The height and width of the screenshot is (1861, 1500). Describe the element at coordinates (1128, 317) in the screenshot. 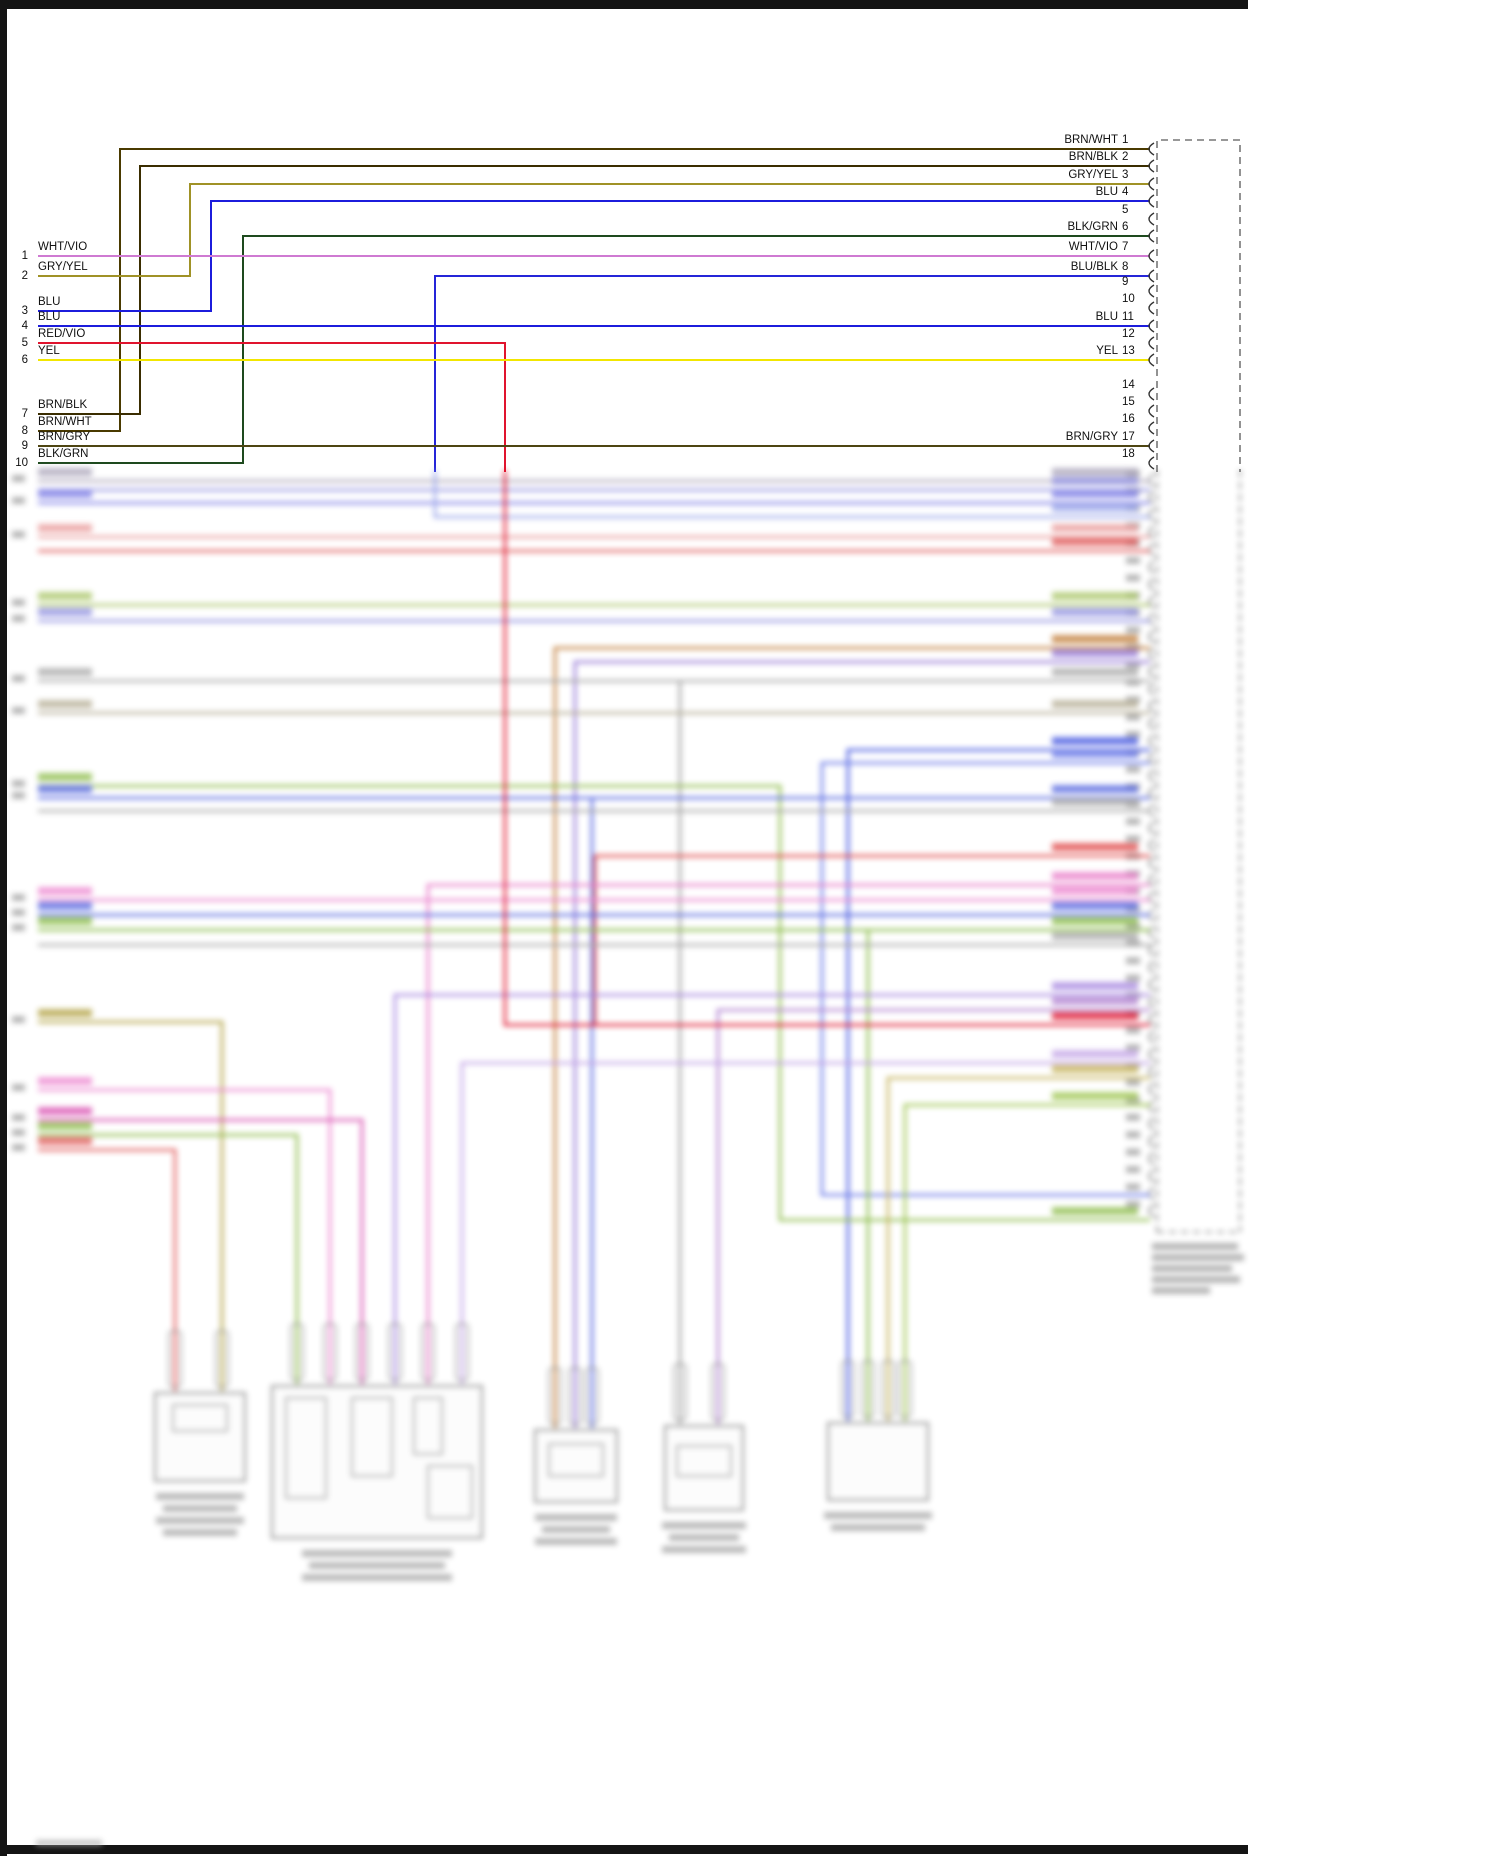

I see `right-pin-number: 11` at that location.